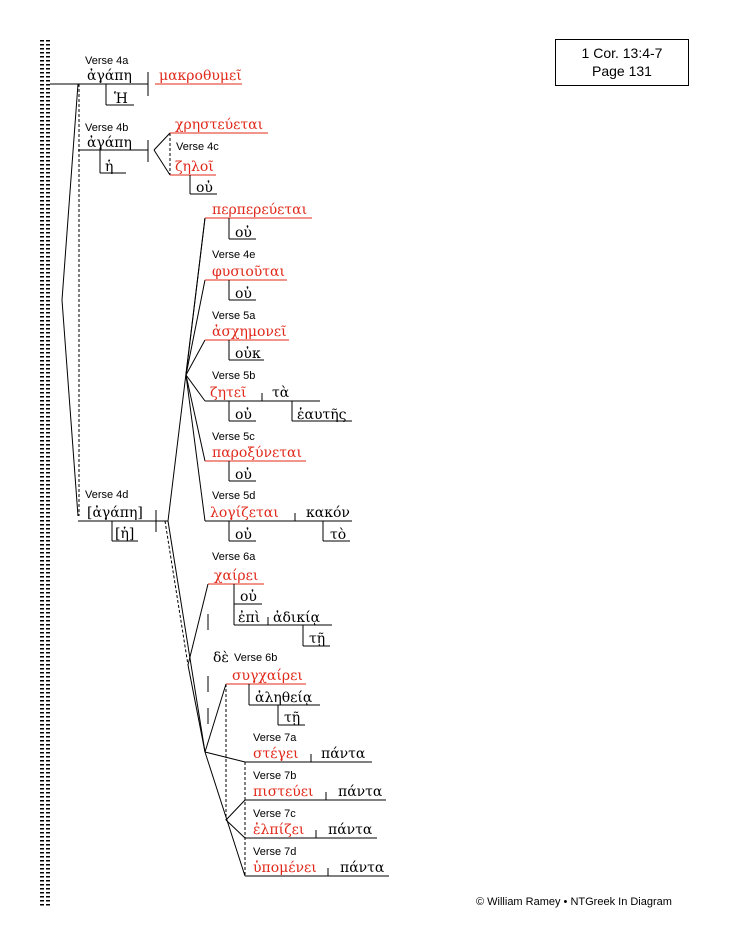  I want to click on word-panta-4: πάντα, so click(362, 868).